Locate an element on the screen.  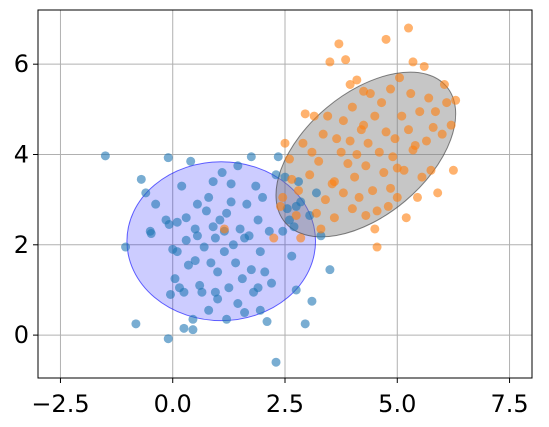
x-tick-label: −2.5 is located at coordinates (60, 404).